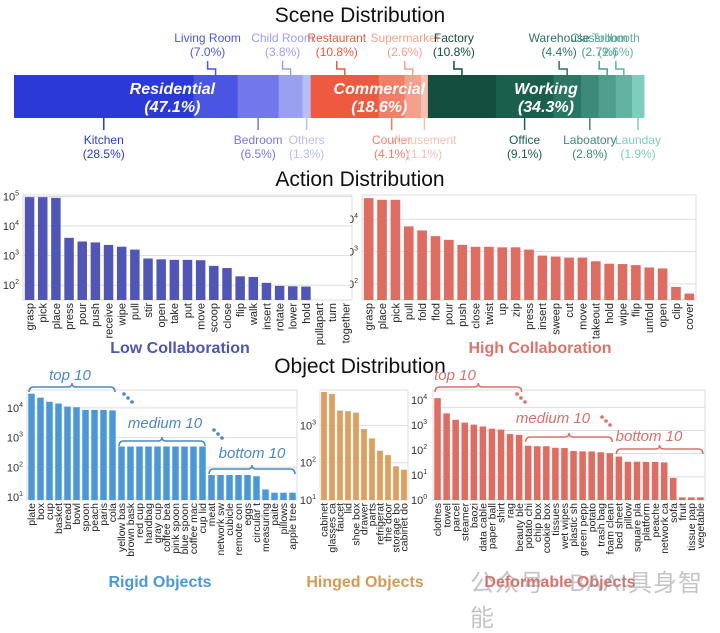 This screenshot has height=633, width=720. I want to click on x-tick-label: scoop, so click(215, 317).